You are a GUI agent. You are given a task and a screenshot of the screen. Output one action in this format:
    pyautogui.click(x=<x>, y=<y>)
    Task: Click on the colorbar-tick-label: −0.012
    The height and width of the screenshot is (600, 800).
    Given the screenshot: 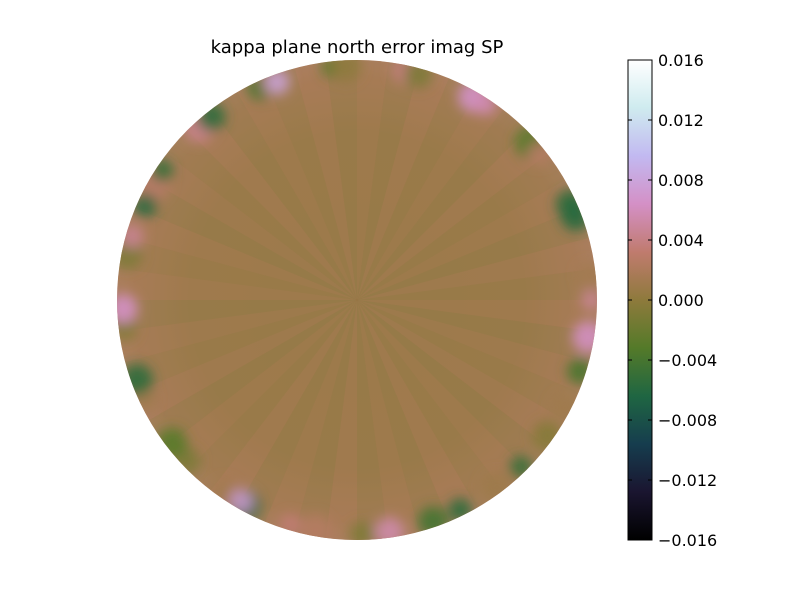 What is the action you would take?
    pyautogui.click(x=687, y=480)
    